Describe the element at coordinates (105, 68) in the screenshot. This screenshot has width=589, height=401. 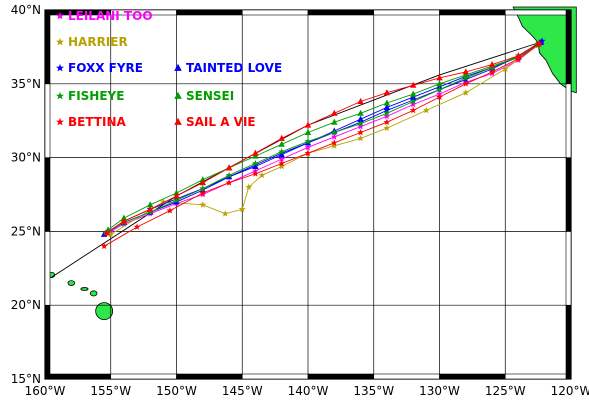
I see `legend-label-foxx-fyre: FOXX FYRE` at that location.